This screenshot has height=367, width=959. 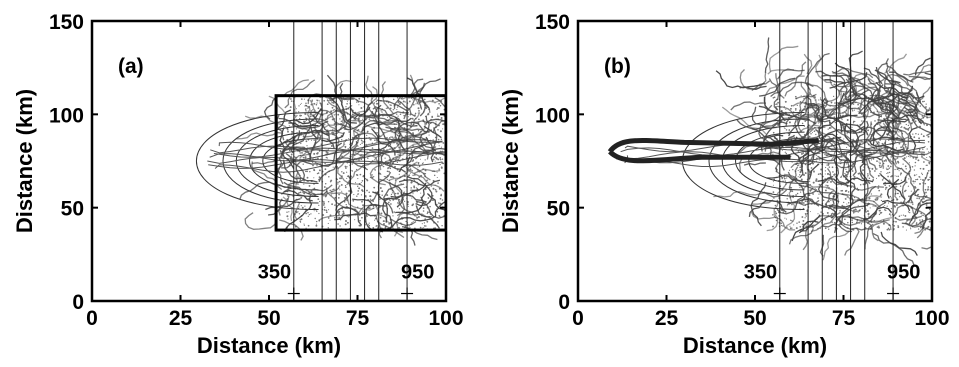 I want to click on y-tick-label: 0, so click(x=564, y=302).